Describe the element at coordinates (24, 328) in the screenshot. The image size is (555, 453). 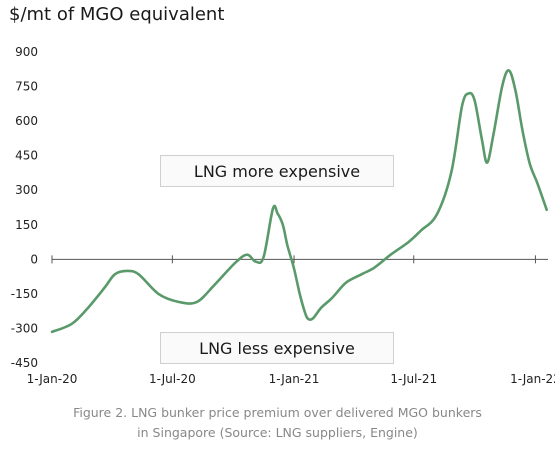
I see `y-tick-label: -300` at that location.